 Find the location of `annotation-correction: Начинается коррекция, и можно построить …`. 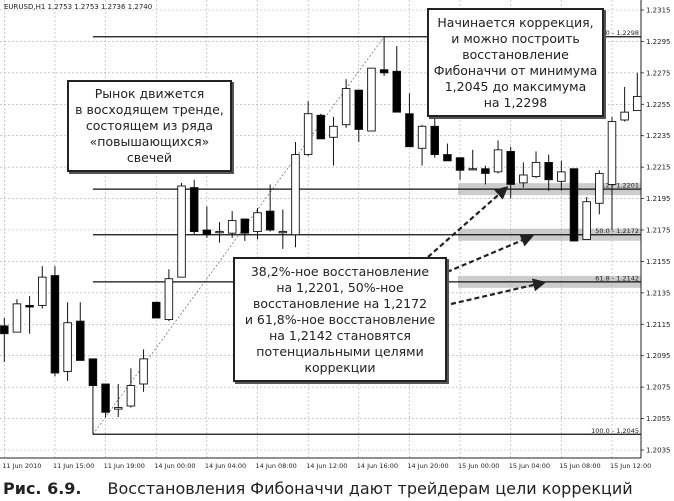

annotation-correction: Начинается коррекция, и можно построить … is located at coordinates (515, 62).